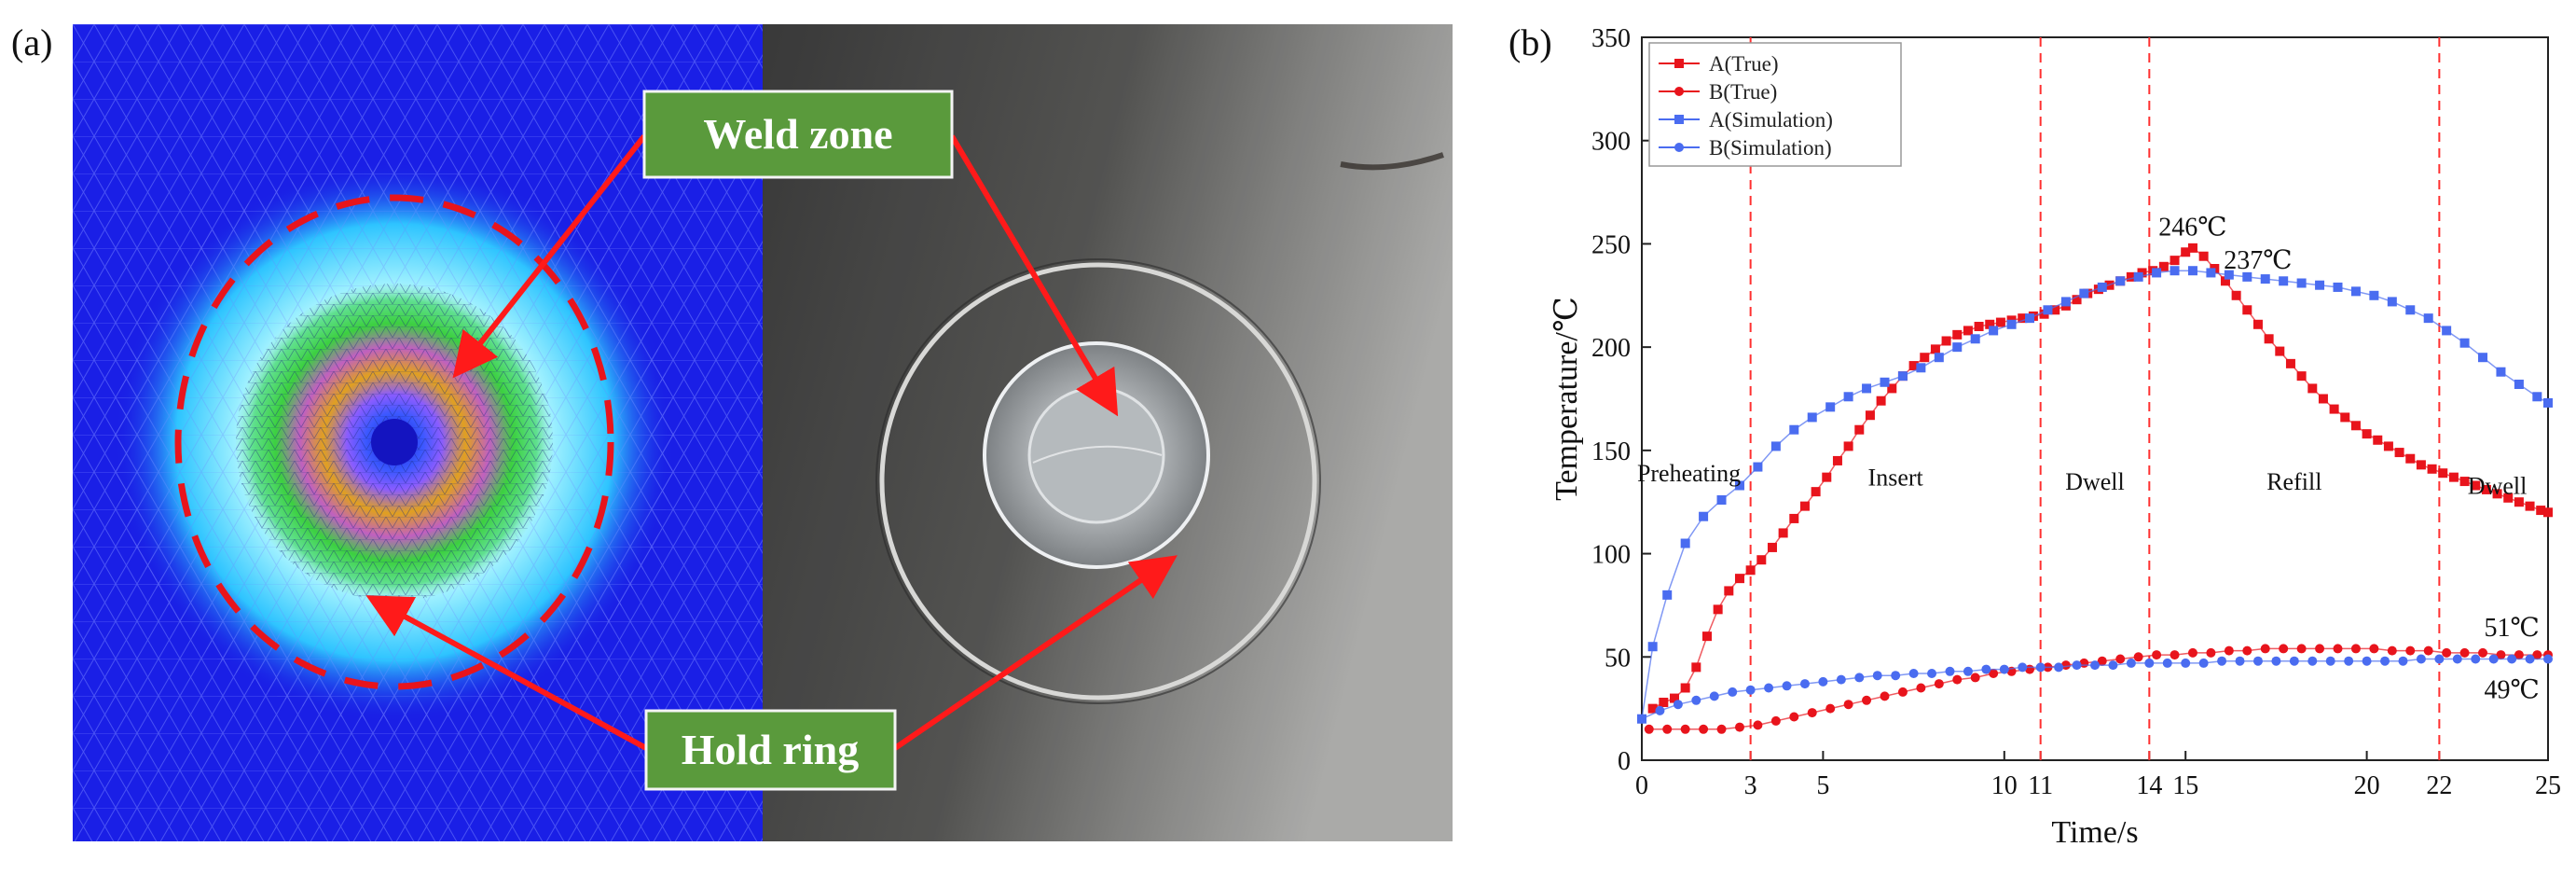 The image size is (2576, 888). What do you see at coordinates (1611, 555) in the screenshot?
I see `y-tick-label: 100` at bounding box center [1611, 555].